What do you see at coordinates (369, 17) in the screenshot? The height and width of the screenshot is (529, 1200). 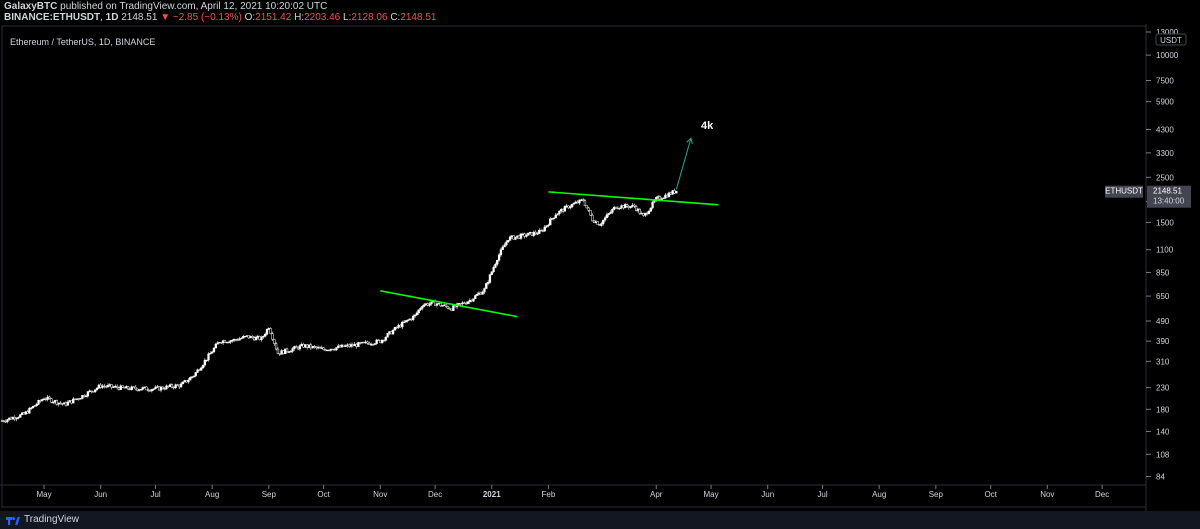 I see `low-value: 2128.06` at bounding box center [369, 17].